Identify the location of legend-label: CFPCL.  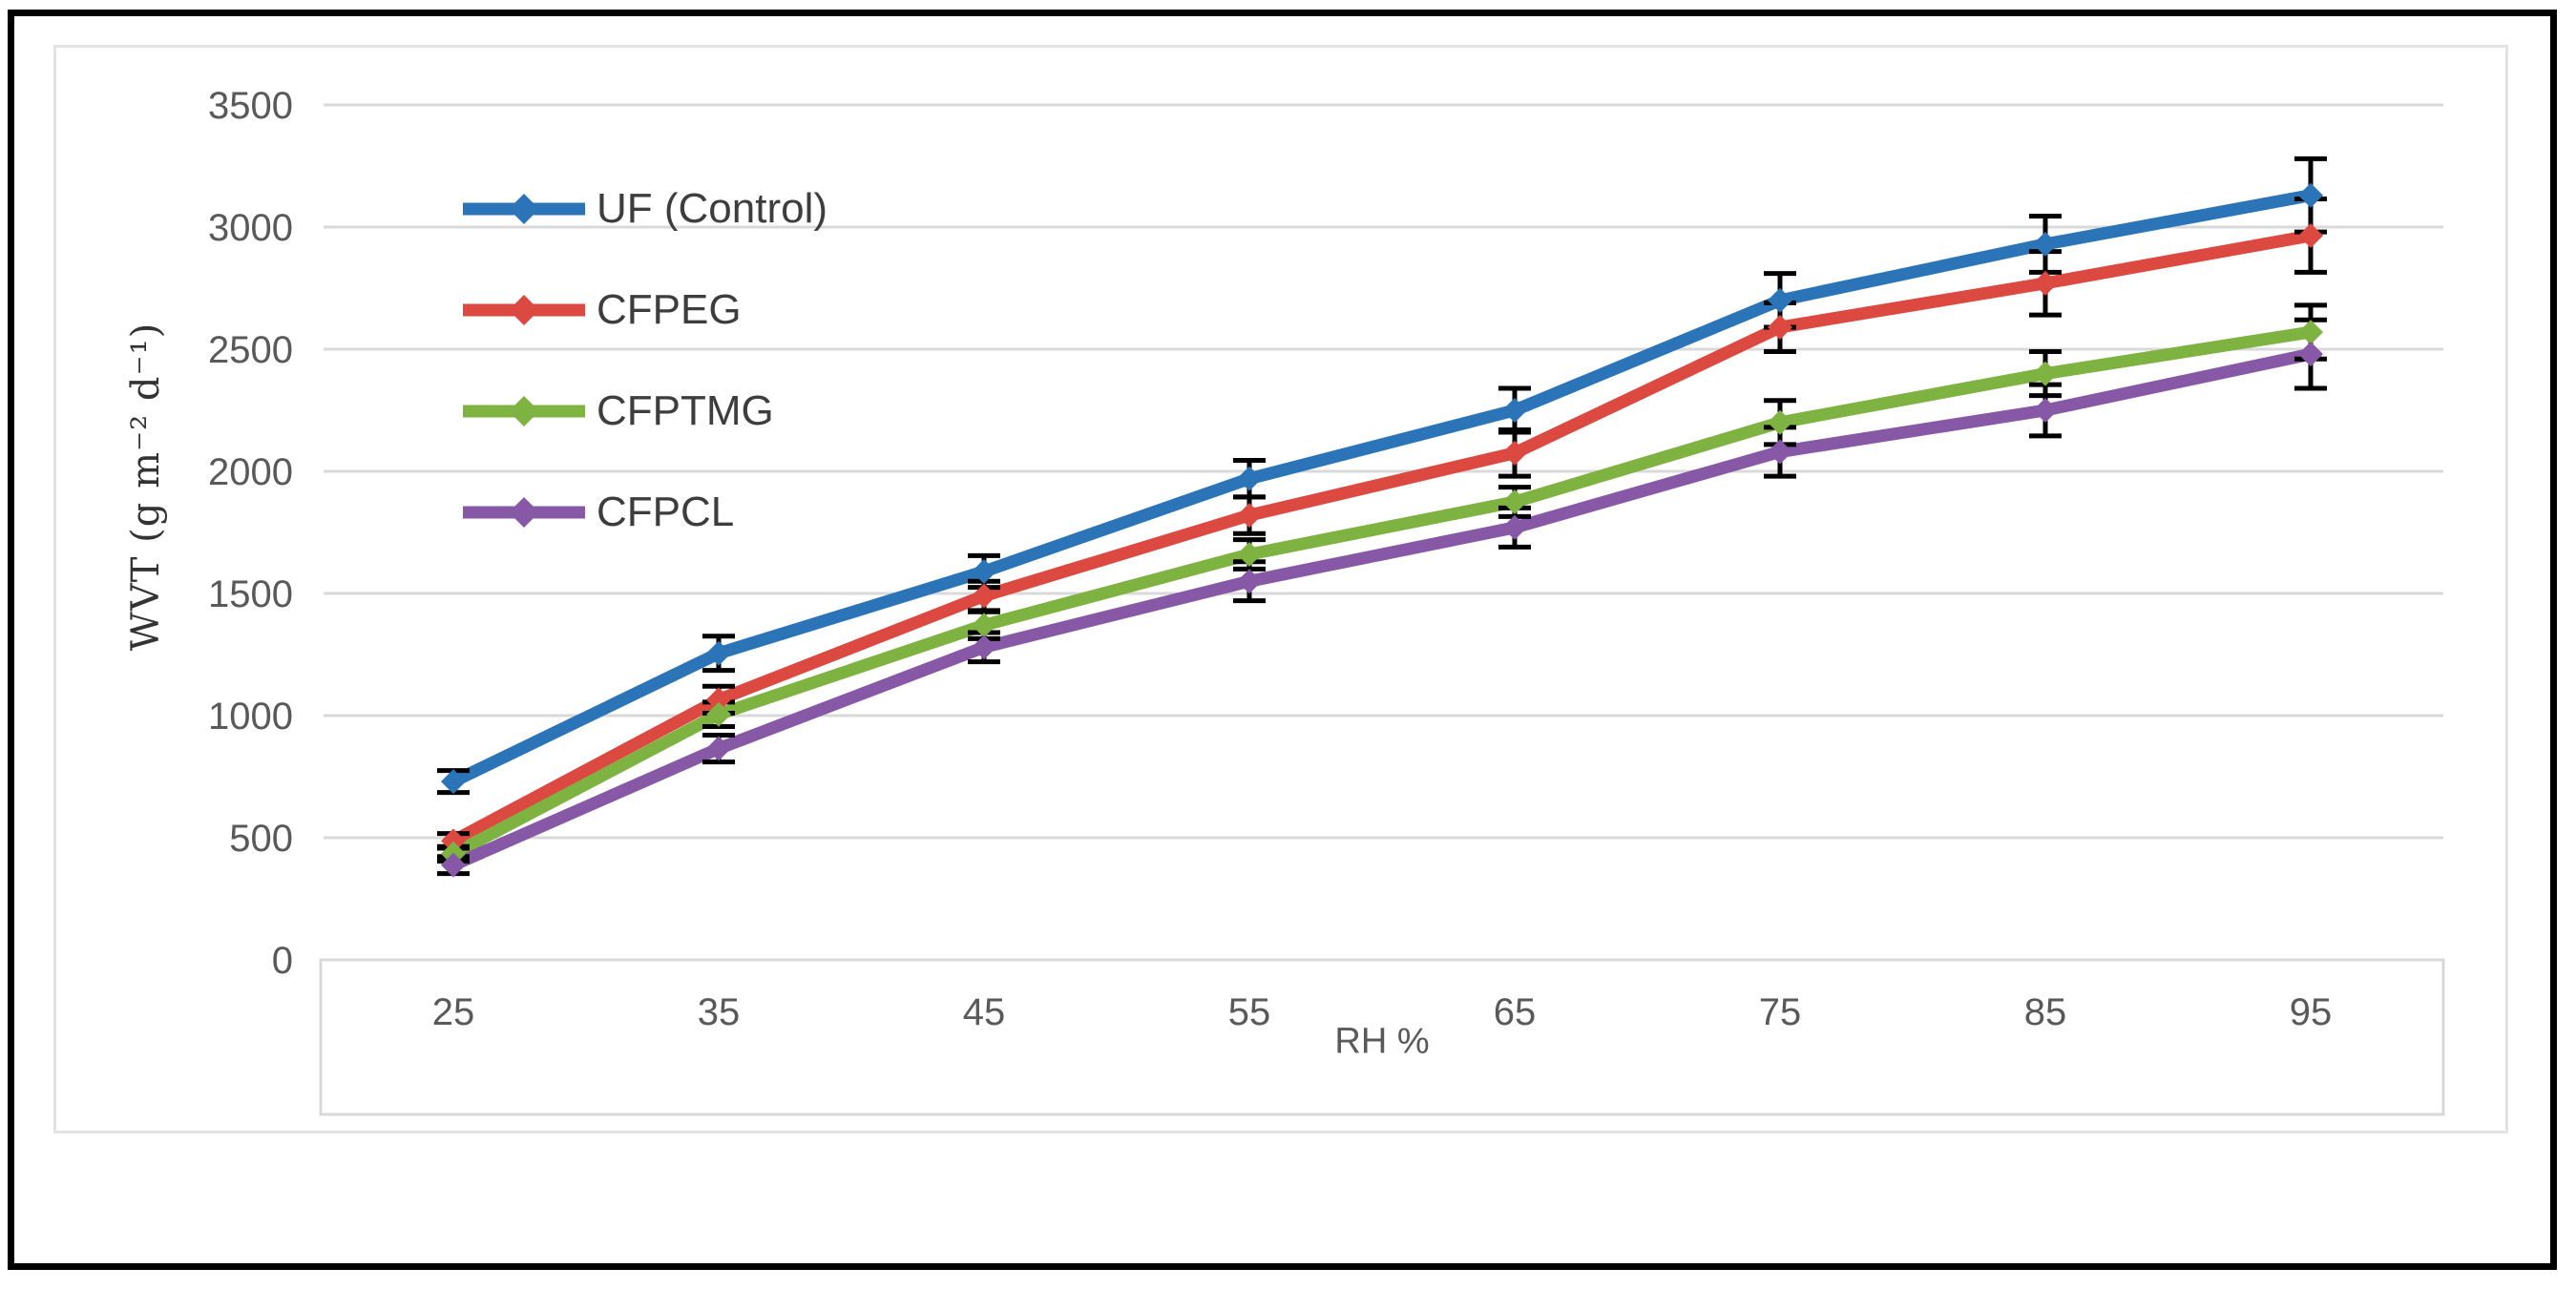
(666, 512).